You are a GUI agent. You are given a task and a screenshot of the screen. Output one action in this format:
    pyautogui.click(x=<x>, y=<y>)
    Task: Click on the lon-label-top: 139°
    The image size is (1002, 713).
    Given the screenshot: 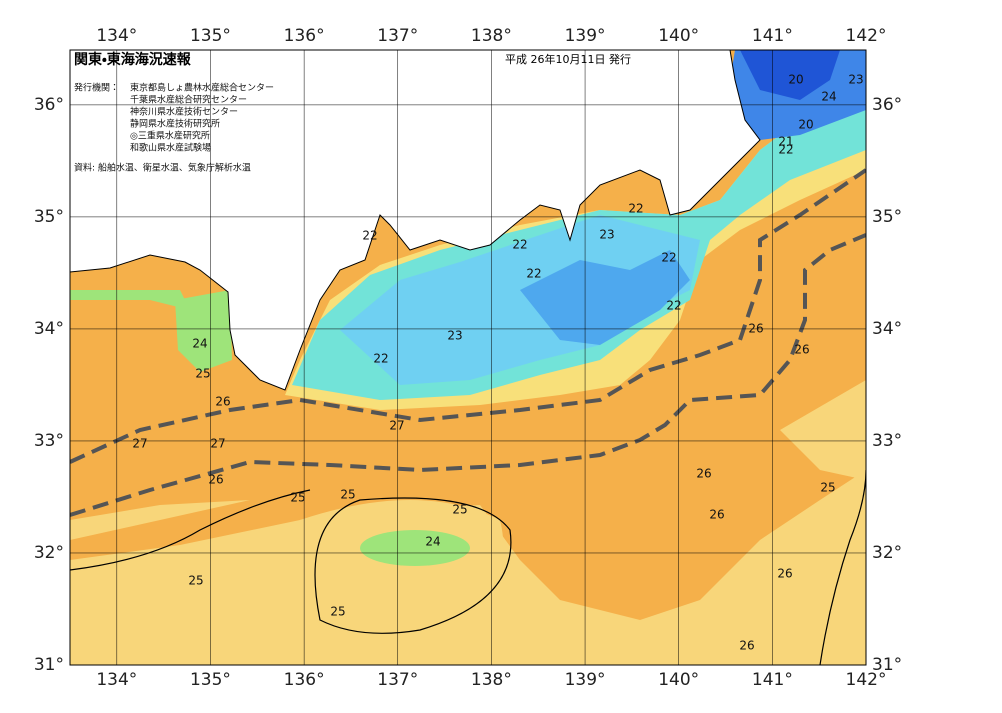 What is the action you would take?
    pyautogui.click(x=585, y=36)
    